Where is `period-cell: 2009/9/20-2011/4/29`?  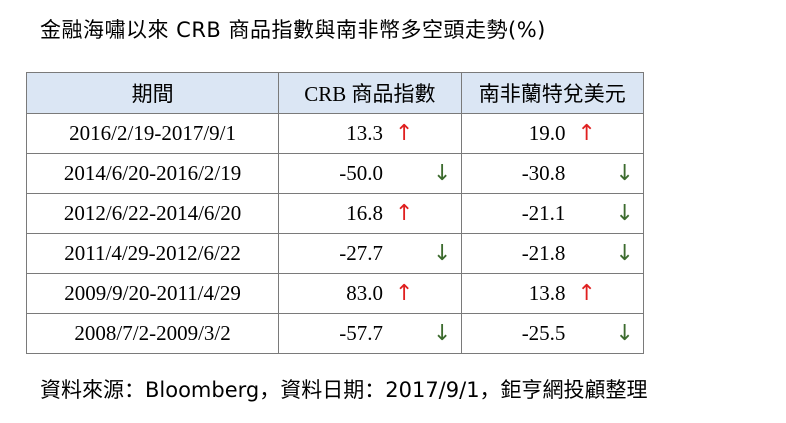
period-cell: 2009/9/20-2011/4/29 is located at coordinates (152, 293).